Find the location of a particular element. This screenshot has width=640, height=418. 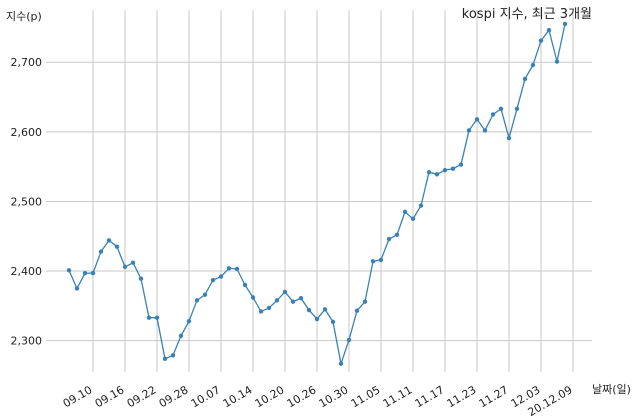

x-tick-label: 11.23 is located at coordinates (462, 396).